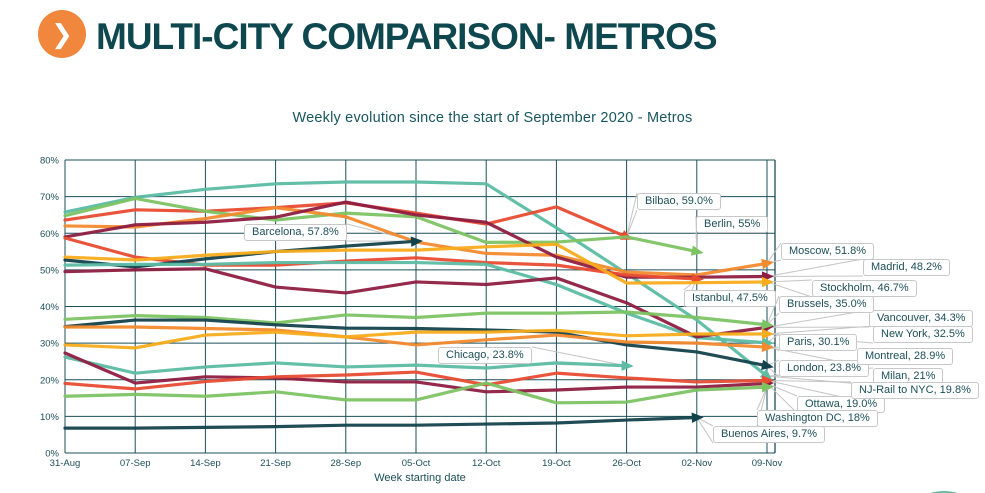 The width and height of the screenshot is (985, 493). What do you see at coordinates (767, 324) in the screenshot?
I see `series-arrowhead-brussels` at bounding box center [767, 324].